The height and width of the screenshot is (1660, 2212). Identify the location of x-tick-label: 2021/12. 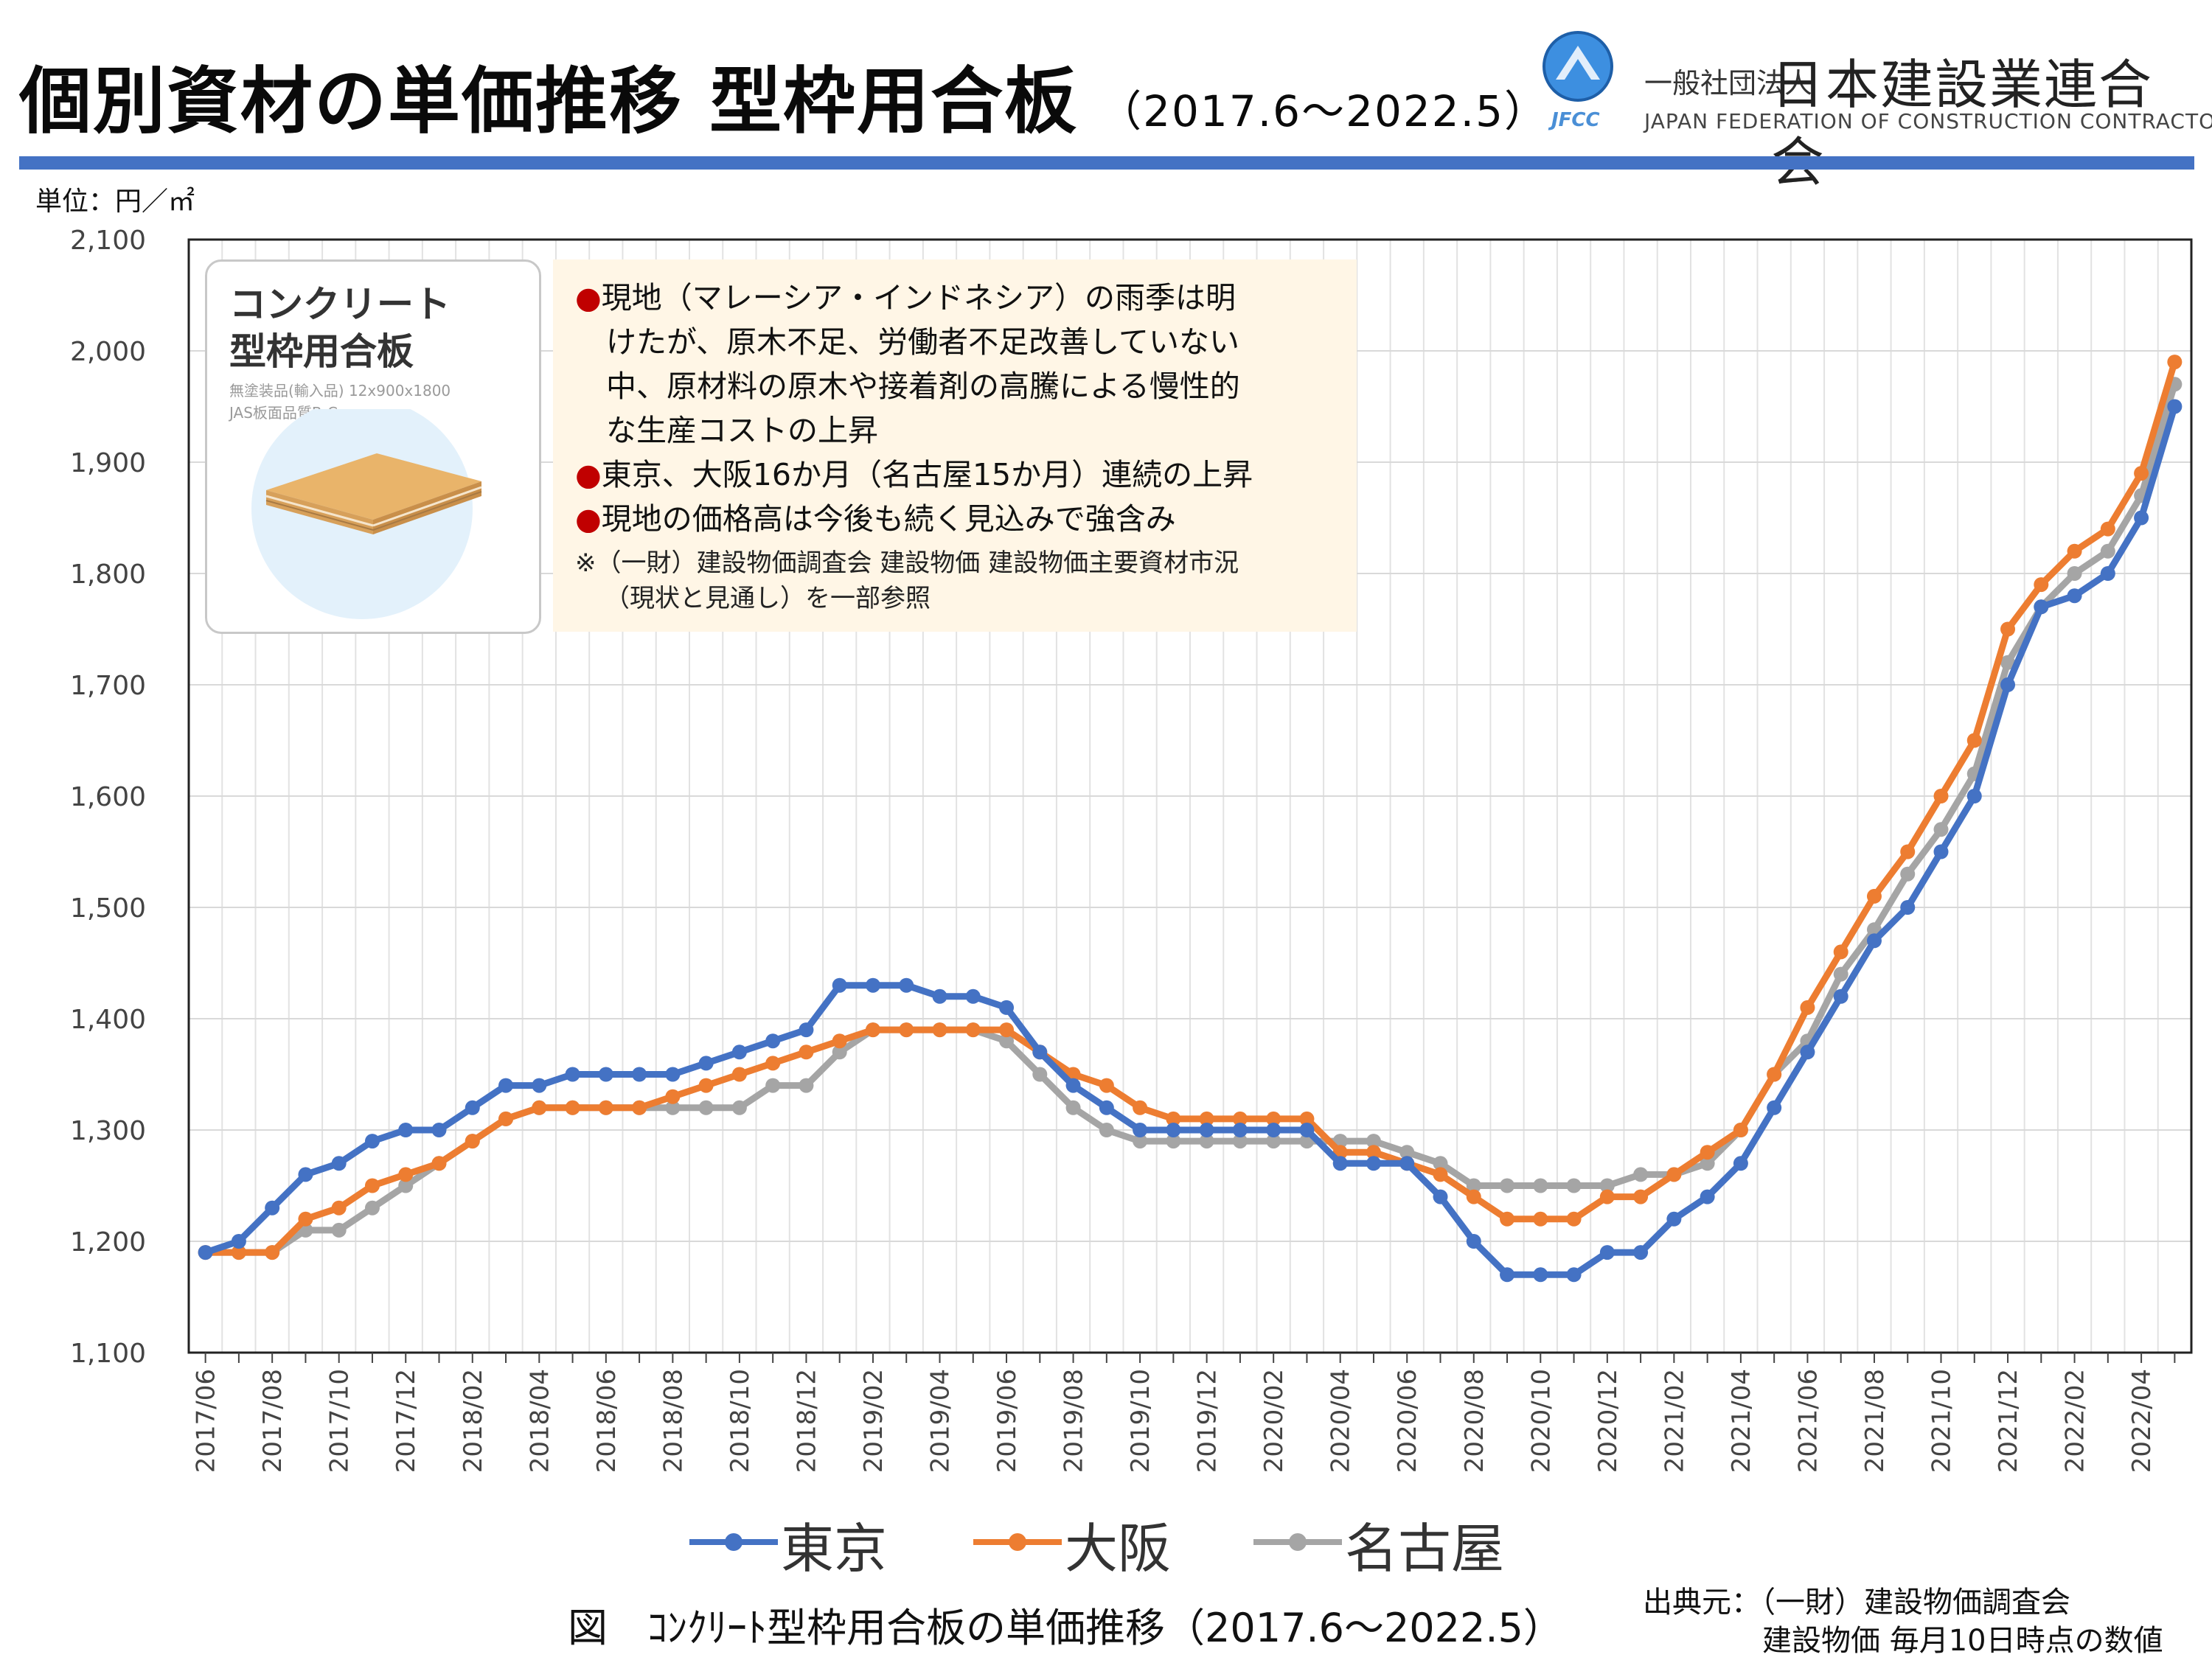
(2008, 1421).